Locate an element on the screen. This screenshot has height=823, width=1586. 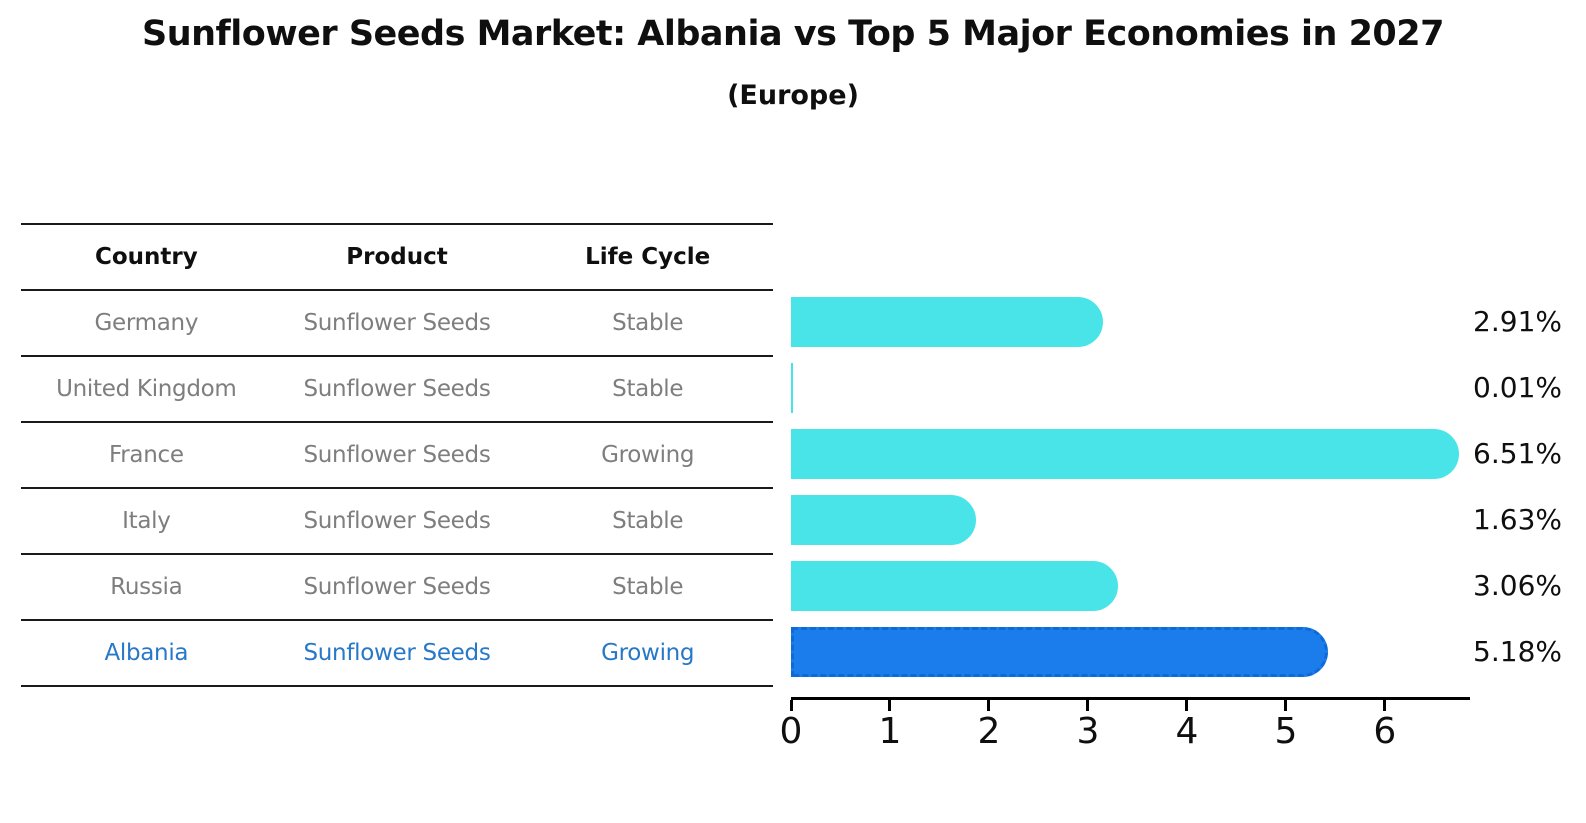
bar-germany is located at coordinates (947, 322).